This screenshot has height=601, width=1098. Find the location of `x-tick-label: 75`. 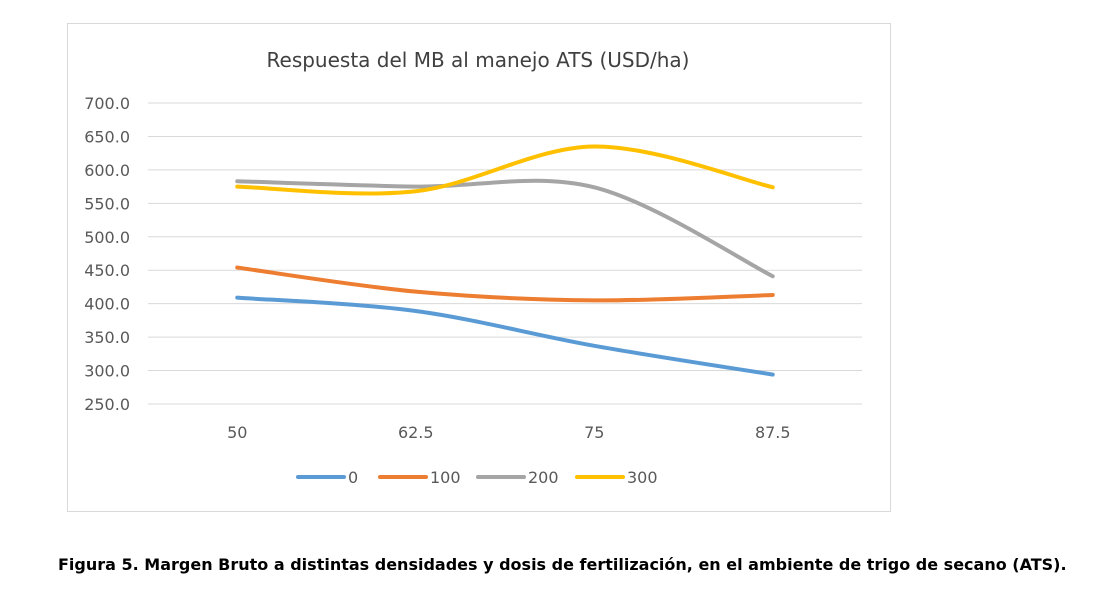

x-tick-label: 75 is located at coordinates (594, 432).